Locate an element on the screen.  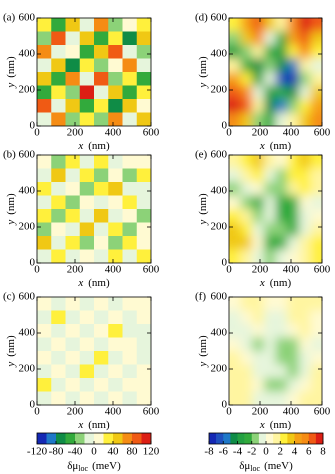
colorbar-tick-label: 6 is located at coordinates (309, 452).